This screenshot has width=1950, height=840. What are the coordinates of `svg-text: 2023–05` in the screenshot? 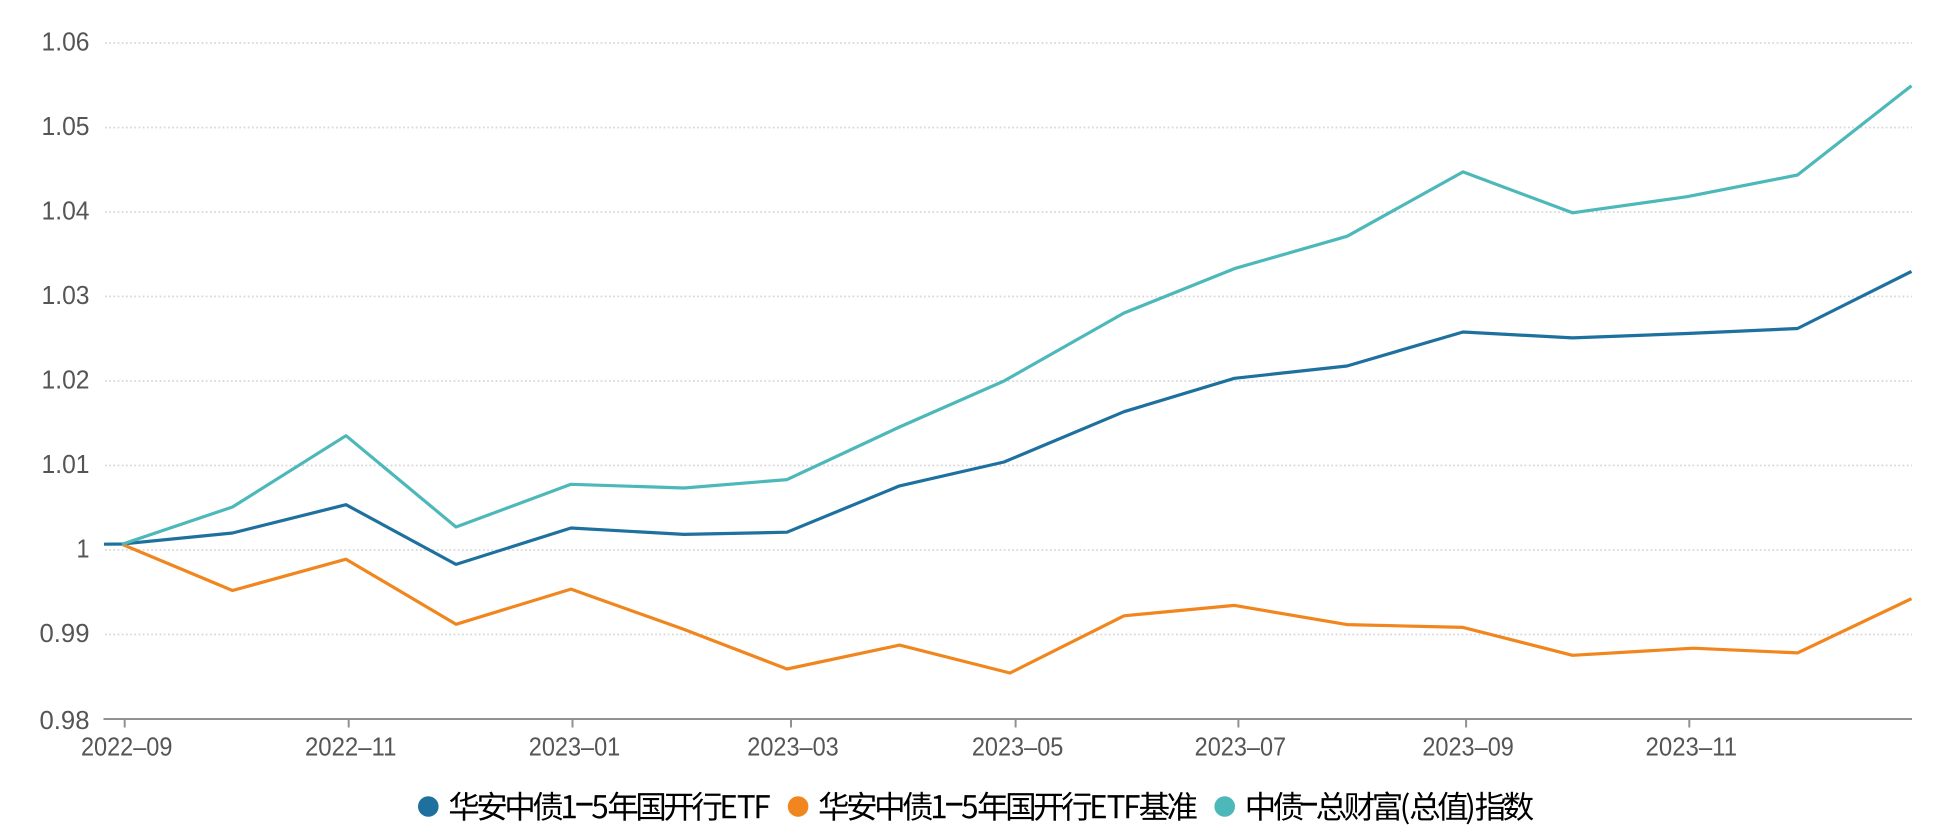 It's located at (1018, 746).